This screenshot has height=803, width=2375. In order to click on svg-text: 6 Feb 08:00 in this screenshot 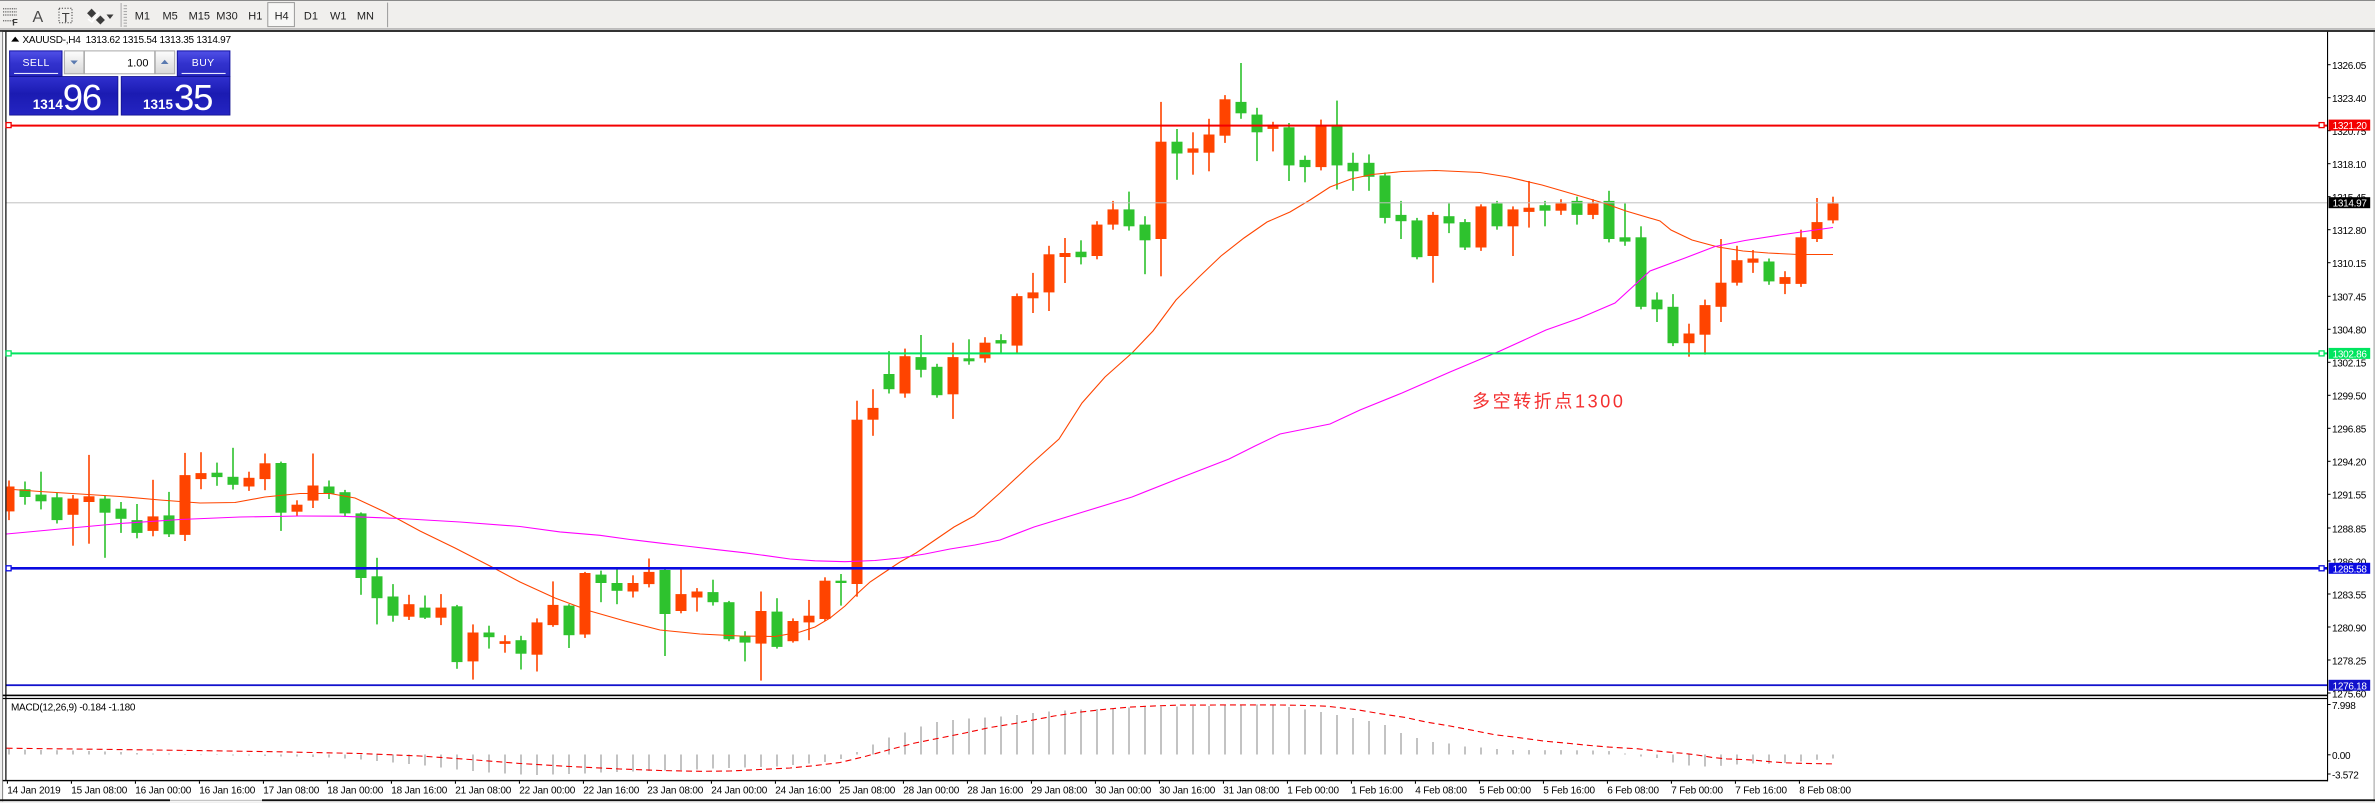, I will do `click(1633, 790)`.